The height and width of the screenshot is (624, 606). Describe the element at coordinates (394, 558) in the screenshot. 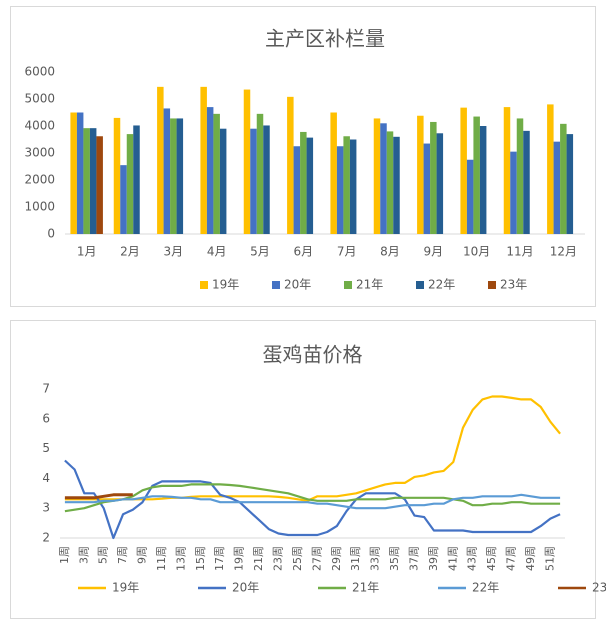

I see `x-tick-label: 35周` at that location.